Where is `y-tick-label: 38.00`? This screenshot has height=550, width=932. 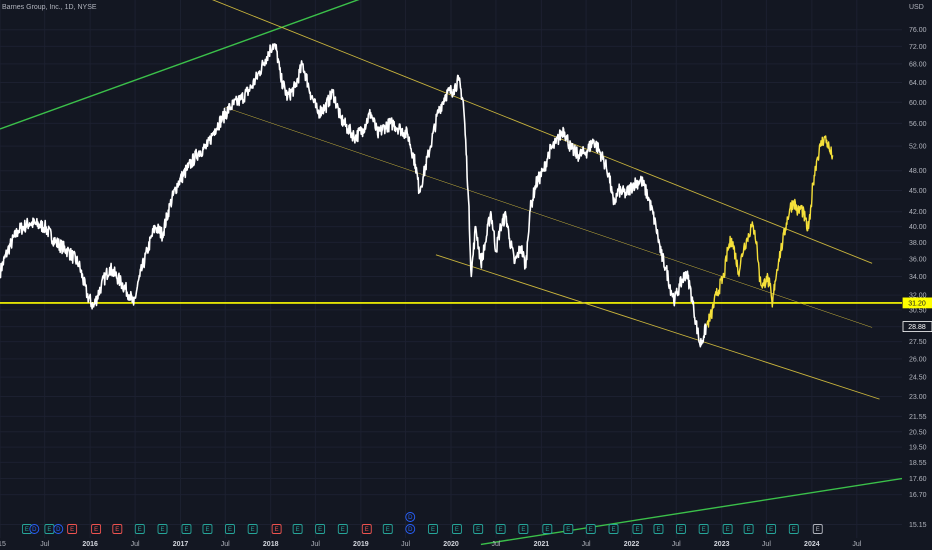 y-tick-label: 38.00 is located at coordinates (918, 243).